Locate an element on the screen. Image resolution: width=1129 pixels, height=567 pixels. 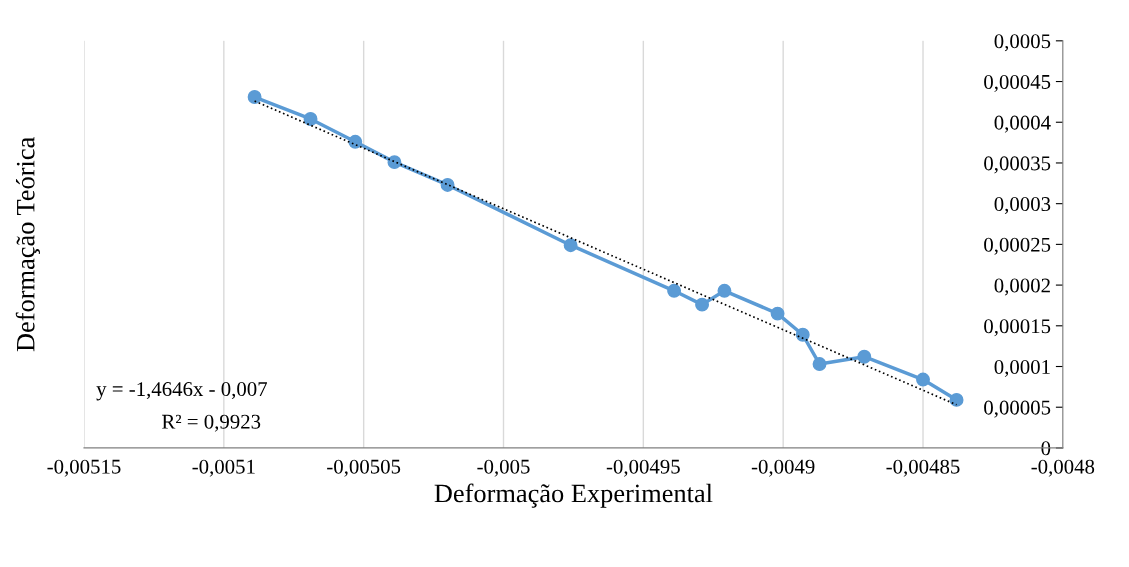
y-tick-label: 0,00015 is located at coordinates (1017, 328).